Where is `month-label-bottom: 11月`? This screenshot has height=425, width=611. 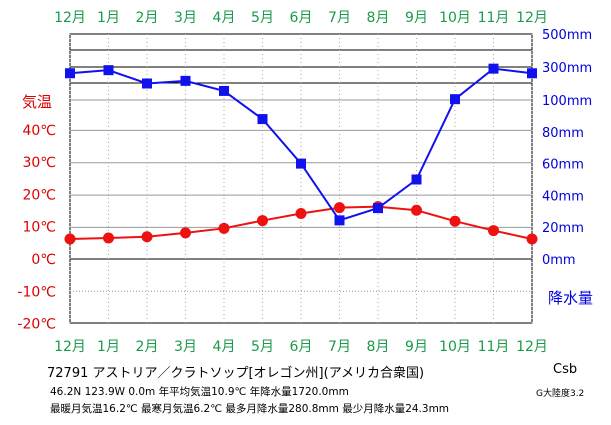
month-label-bottom: 11月 is located at coordinates (494, 347).